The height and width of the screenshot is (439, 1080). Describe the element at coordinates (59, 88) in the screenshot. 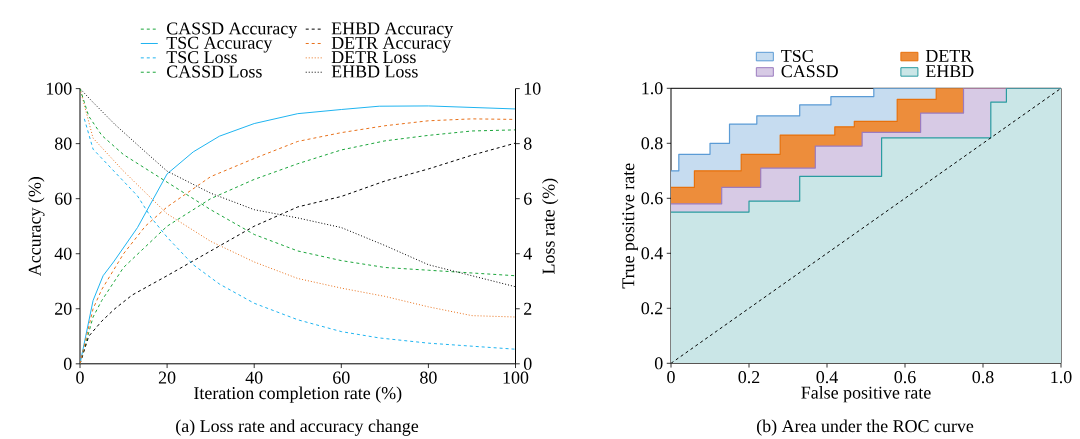

I see `y-tick-label: 100` at that location.